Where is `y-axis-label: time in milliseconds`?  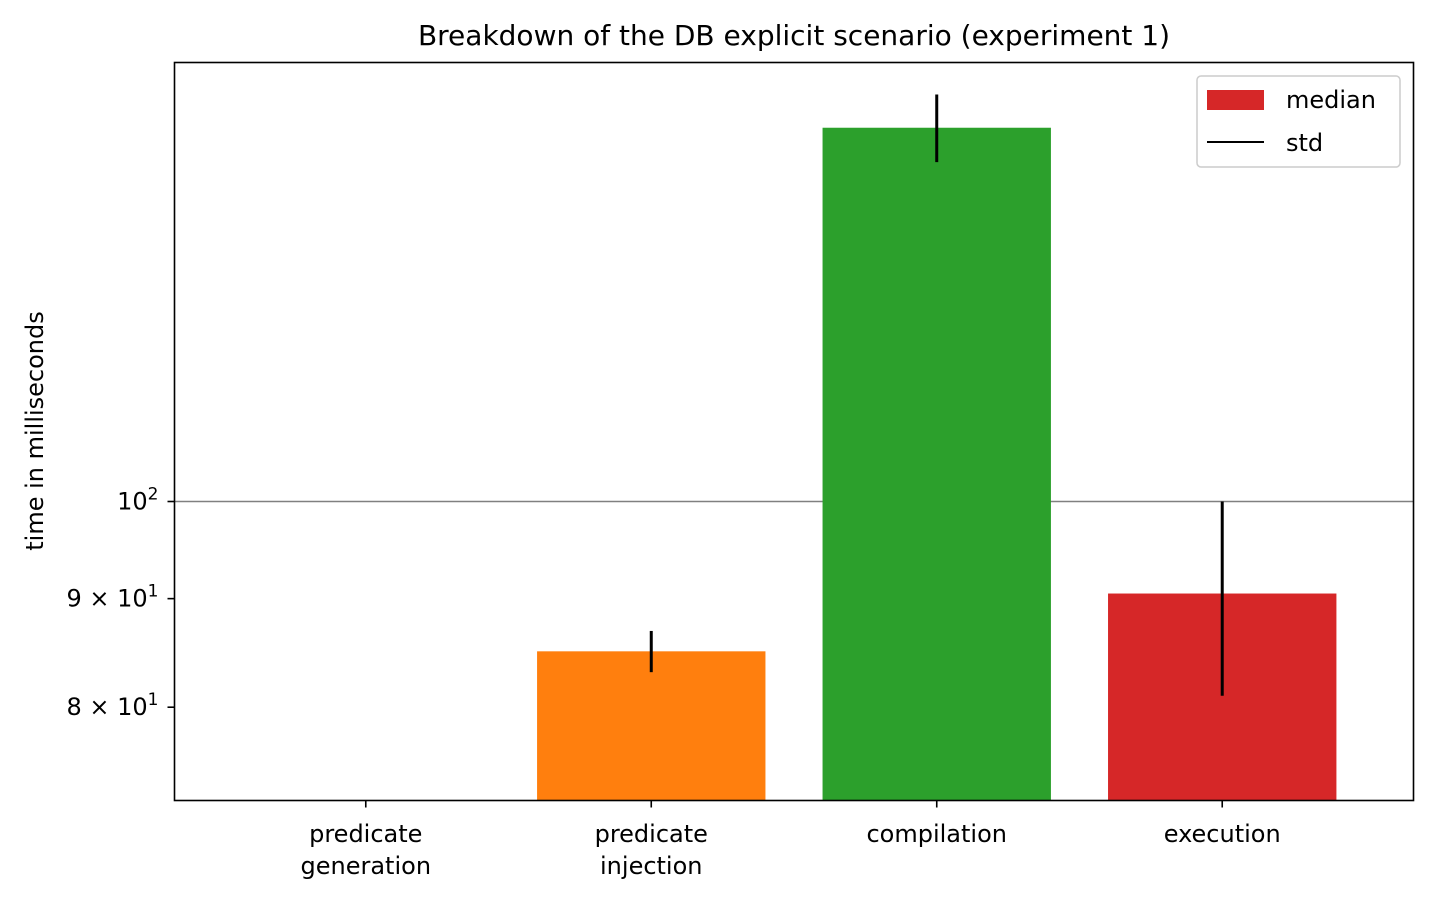 y-axis-label: time in milliseconds is located at coordinates (35, 431).